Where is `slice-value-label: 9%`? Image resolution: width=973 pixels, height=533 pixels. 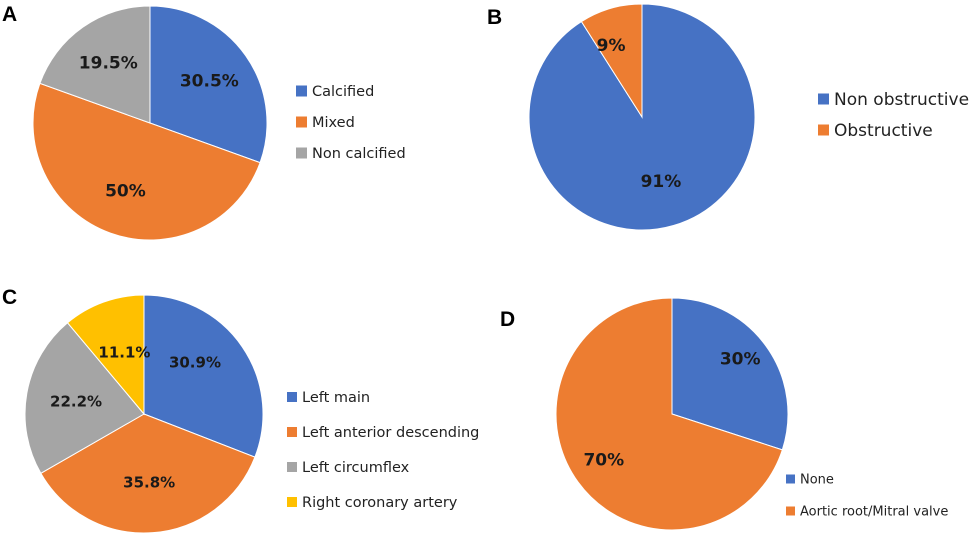
slice-value-label: 9% is located at coordinates (611, 46).